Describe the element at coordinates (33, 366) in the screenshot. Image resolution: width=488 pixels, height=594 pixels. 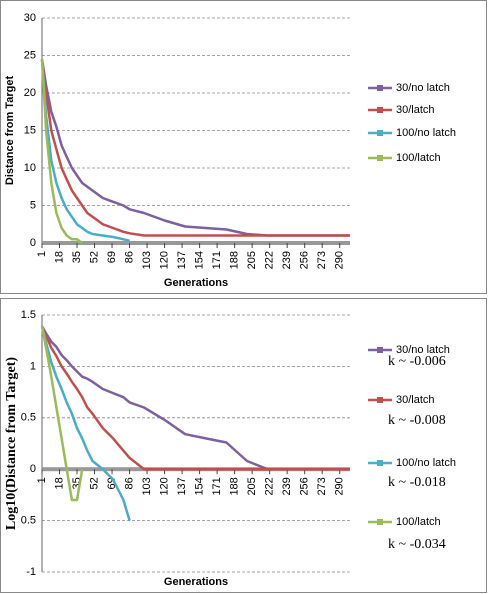
I see `y-tick-label: 1` at that location.